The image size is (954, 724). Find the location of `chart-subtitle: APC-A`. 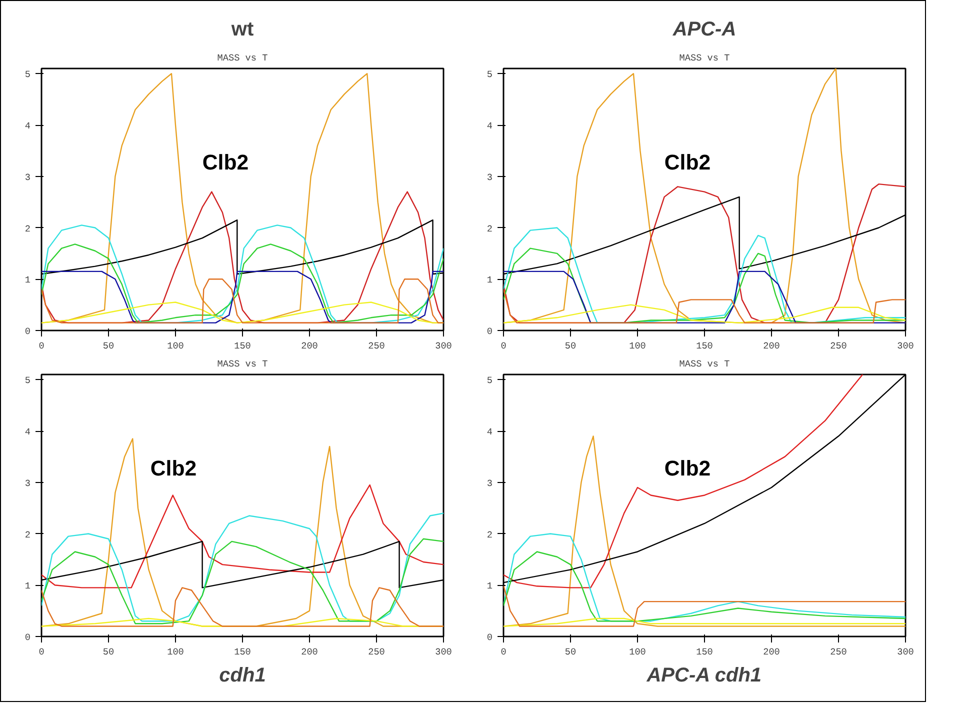

chart-subtitle: APC-A is located at coordinates (704, 29).